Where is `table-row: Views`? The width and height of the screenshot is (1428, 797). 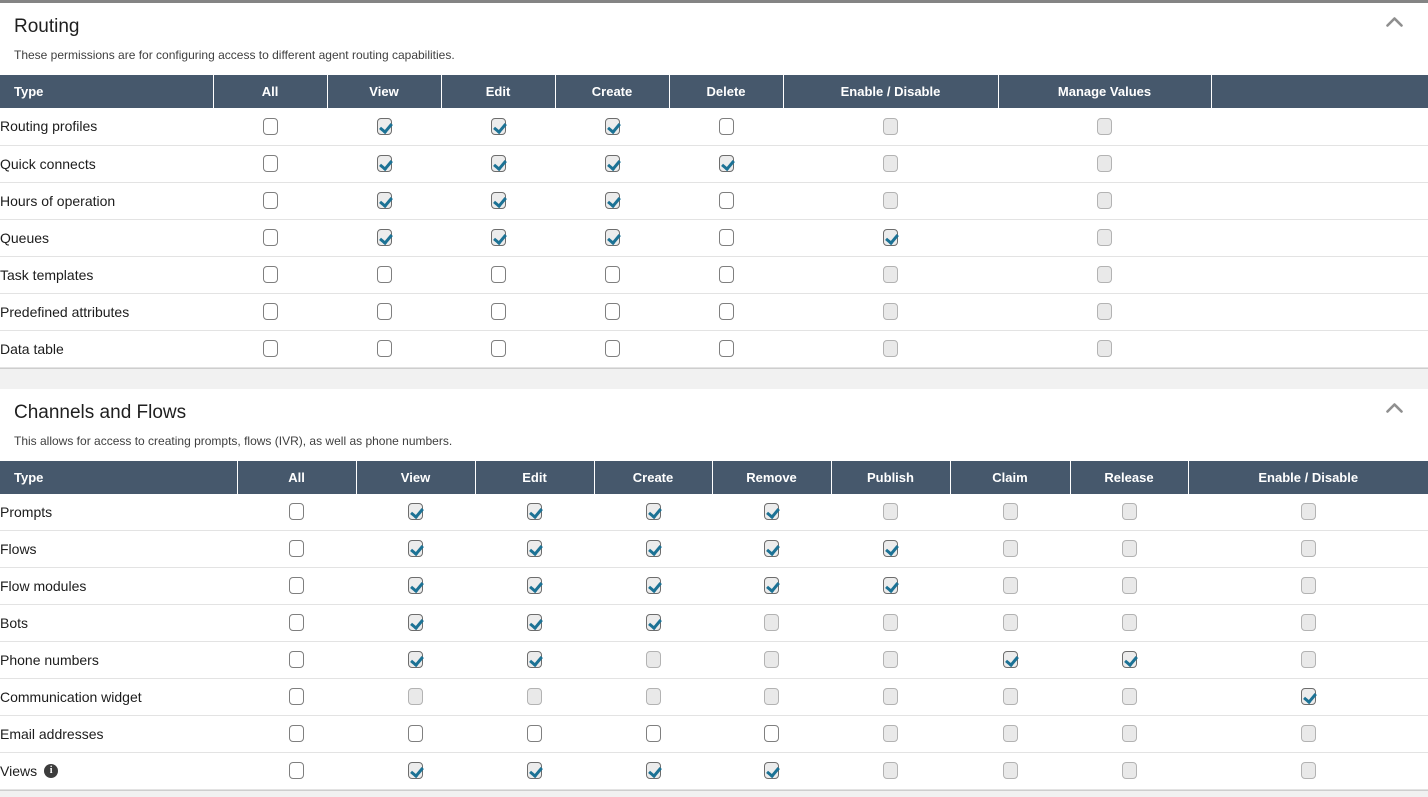 table-row: Views is located at coordinates (714, 771).